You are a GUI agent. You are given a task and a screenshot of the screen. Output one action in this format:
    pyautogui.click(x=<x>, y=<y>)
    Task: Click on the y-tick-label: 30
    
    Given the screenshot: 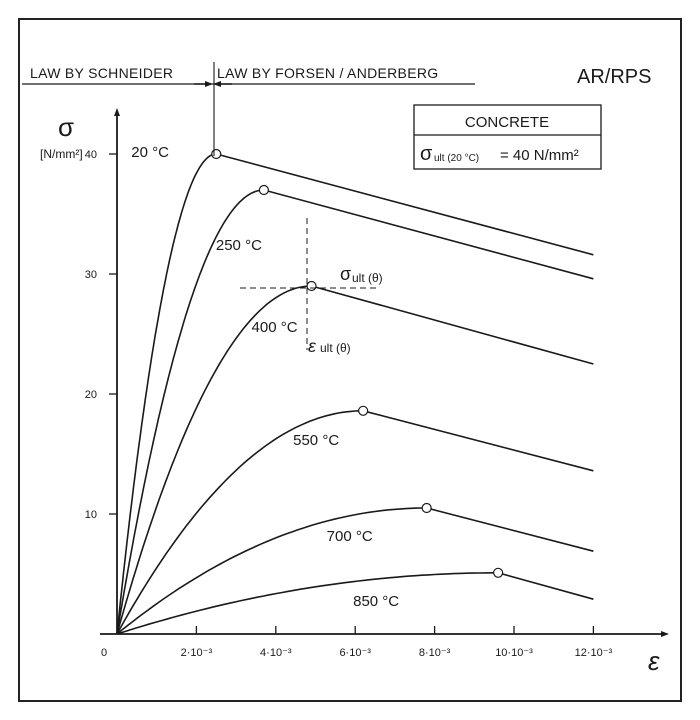 What is the action you would take?
    pyautogui.click(x=91, y=275)
    